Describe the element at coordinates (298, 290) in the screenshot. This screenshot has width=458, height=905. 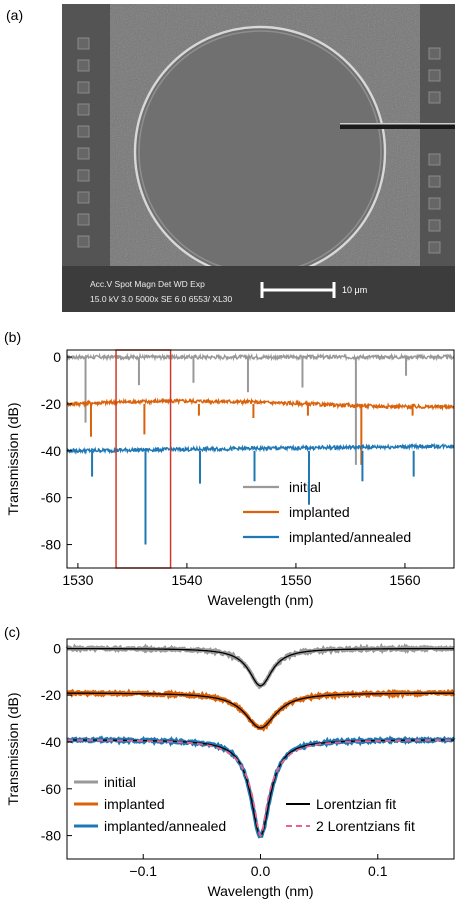
I see `sem-scale-bar` at that location.